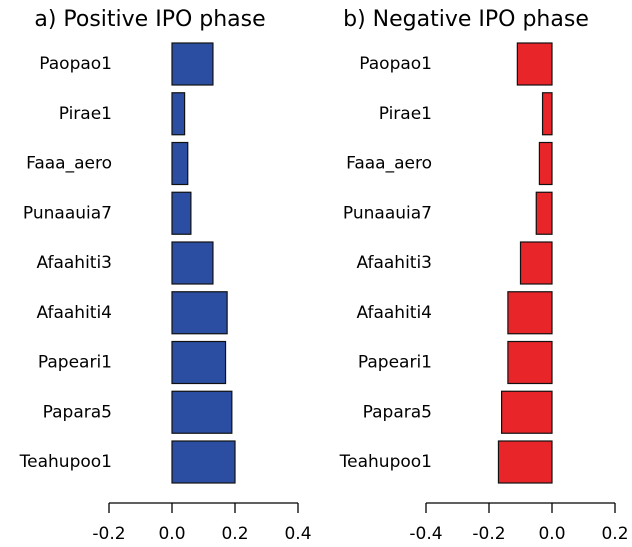 The width and height of the screenshot is (632, 547). What do you see at coordinates (149, 19) in the screenshot?
I see `chart-title: a) Positive IPO phase` at bounding box center [149, 19].